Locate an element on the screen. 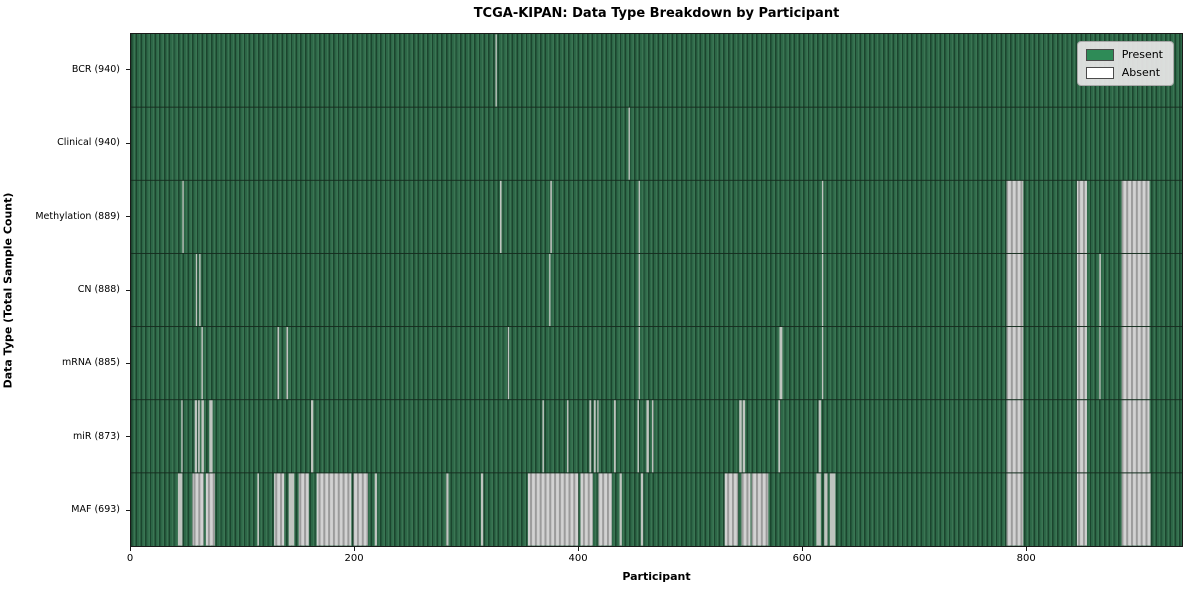 The height and width of the screenshot is (600, 1200). y-tick-label-cn: CN (888) is located at coordinates (98, 289).